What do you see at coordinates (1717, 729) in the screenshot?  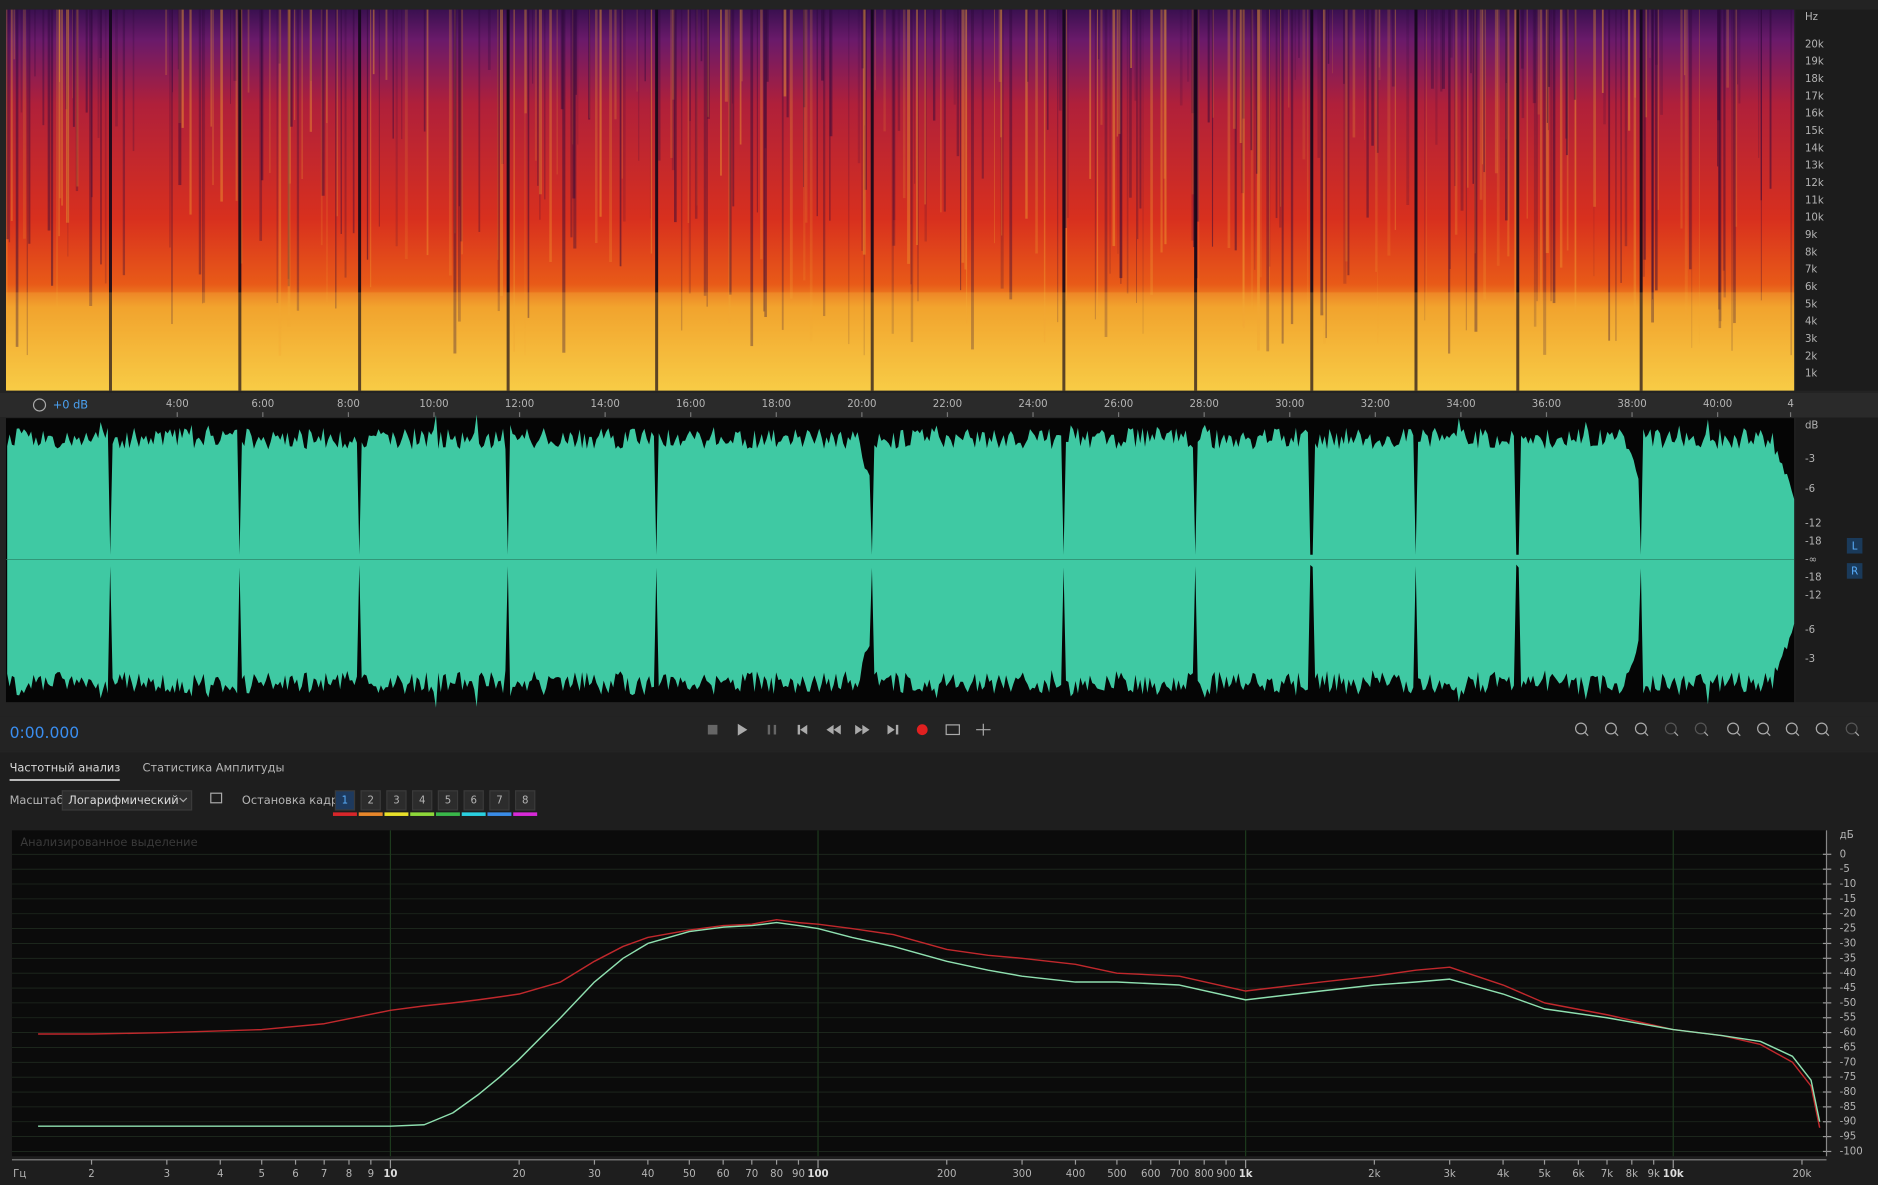 I see `zoom-buttons` at bounding box center [1717, 729].